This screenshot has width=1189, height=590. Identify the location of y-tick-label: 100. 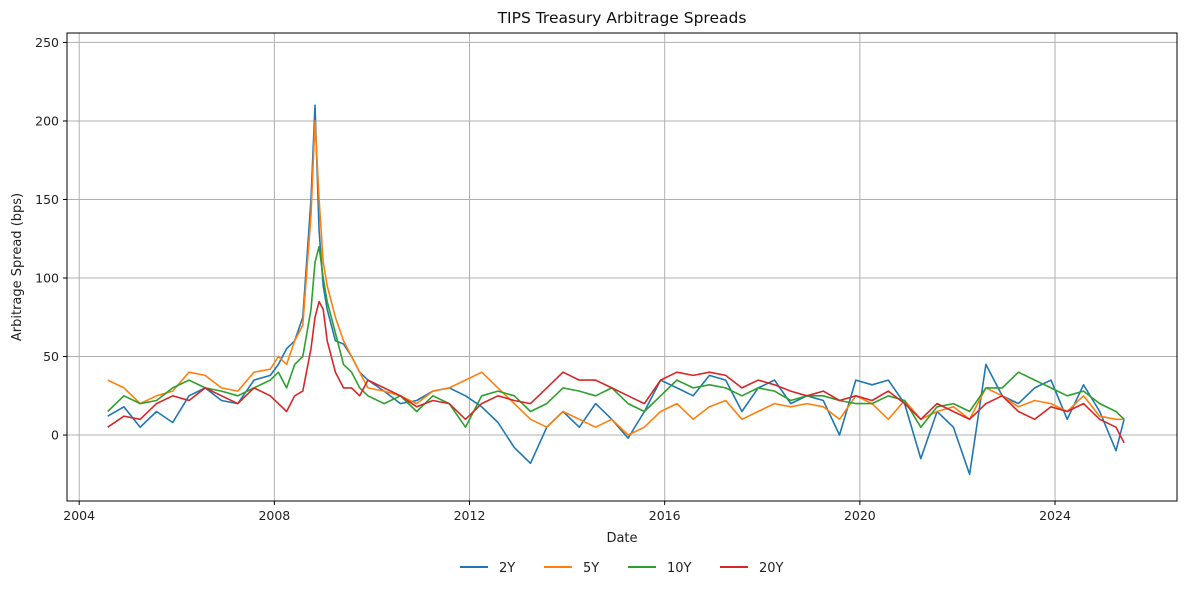
(47, 277).